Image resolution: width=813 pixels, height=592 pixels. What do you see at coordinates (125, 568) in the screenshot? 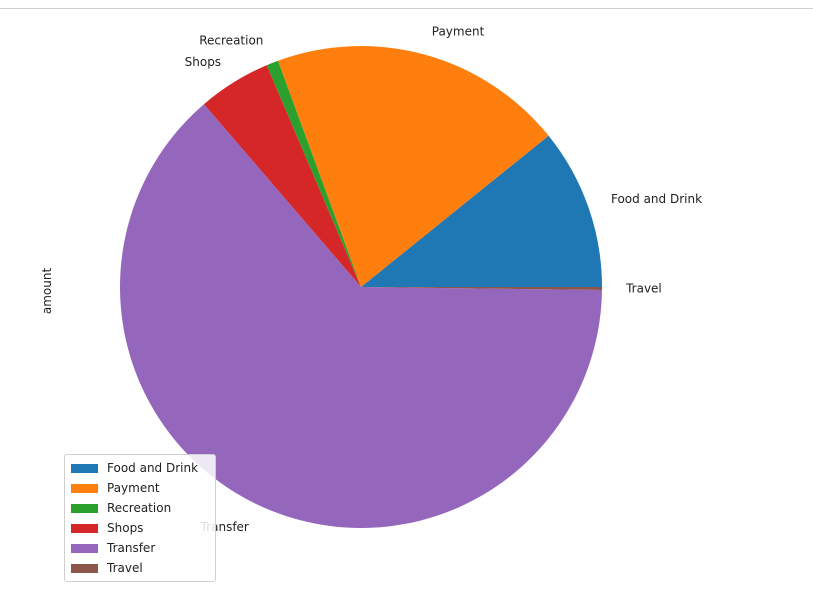
I see `legend-label: Travel` at bounding box center [125, 568].